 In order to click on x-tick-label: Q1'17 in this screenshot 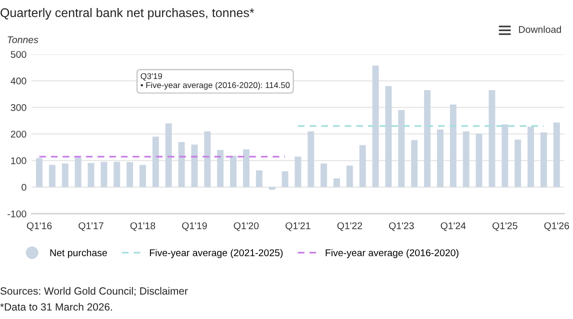, I will do `click(91, 226)`.